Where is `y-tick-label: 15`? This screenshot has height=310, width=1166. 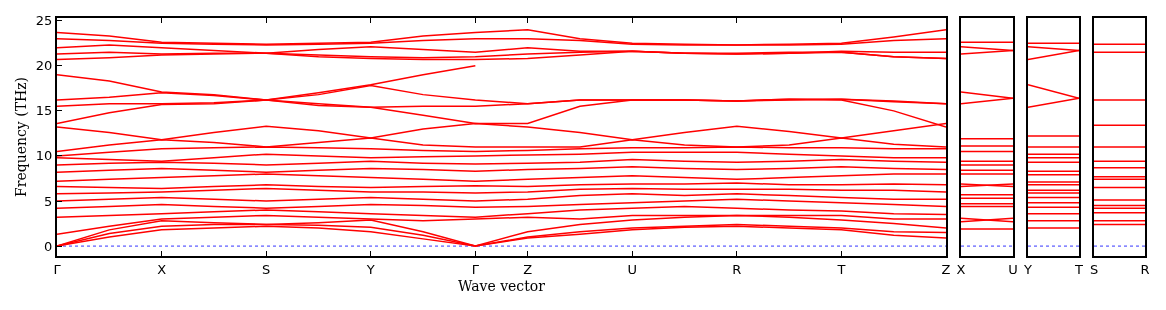
y-tick-label: 15 is located at coordinates (44, 111).